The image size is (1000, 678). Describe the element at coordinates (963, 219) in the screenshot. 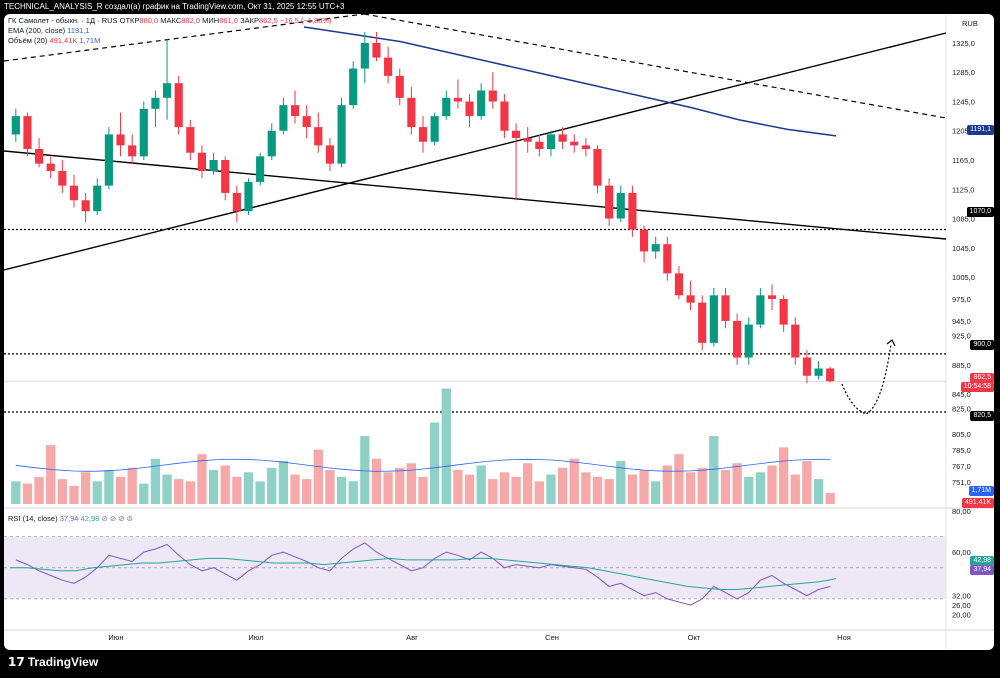

I see `price-tick: 1085,0` at that location.